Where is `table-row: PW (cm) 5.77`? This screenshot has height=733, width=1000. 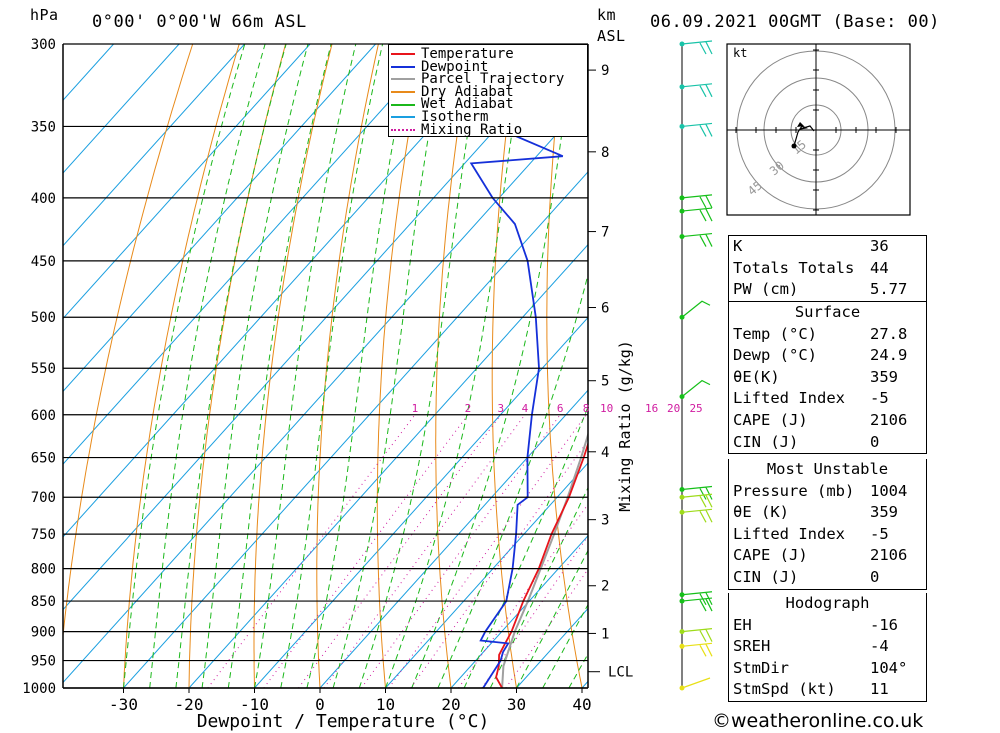
table-row: PW (cm) 5.77 is located at coordinates (827, 290).